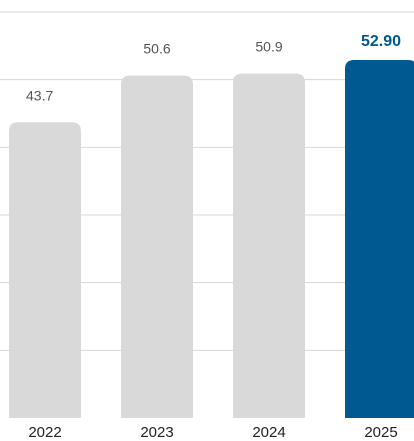 The image size is (414, 441). What do you see at coordinates (212, 432) in the screenshot?
I see `x-tick-labels: 2022 2023 2024 2025` at bounding box center [212, 432].